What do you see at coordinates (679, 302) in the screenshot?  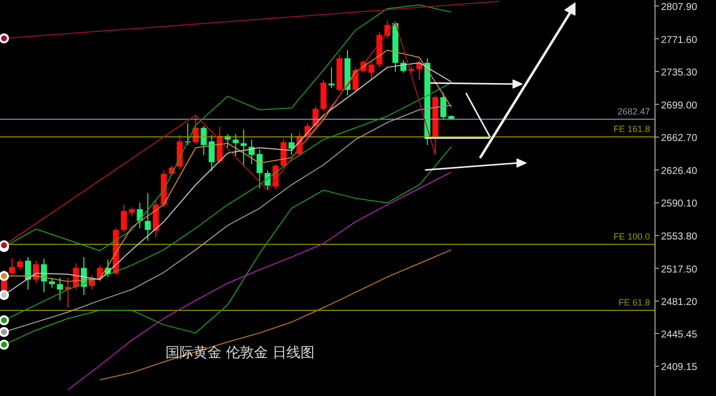 I see `y-tick-label: 2481.20` at bounding box center [679, 302].